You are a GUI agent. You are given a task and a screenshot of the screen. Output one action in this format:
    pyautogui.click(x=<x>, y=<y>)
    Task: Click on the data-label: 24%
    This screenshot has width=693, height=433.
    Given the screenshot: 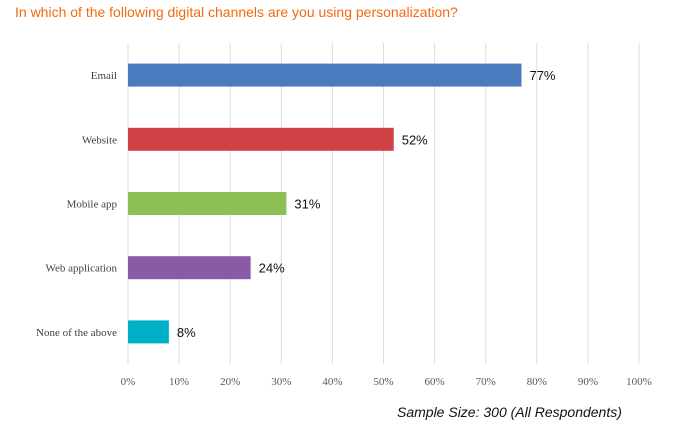 What is the action you would take?
    pyautogui.click(x=272, y=268)
    